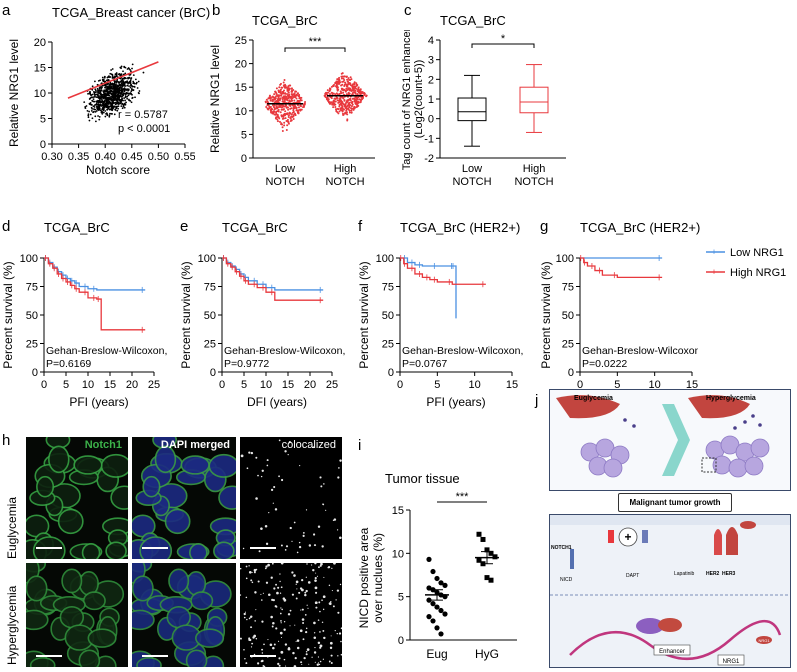  Describe the element at coordinates (184, 615) in the screenshot. I see `micrograph-dapi-hyg` at that location.